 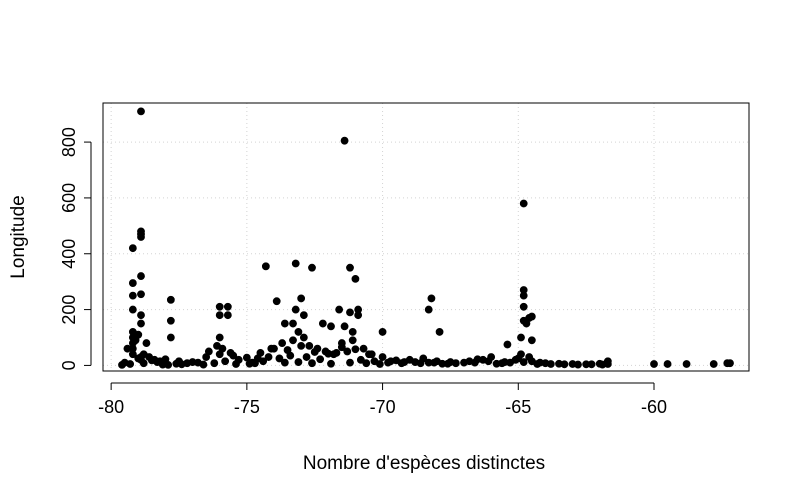 What do you see at coordinates (424, 463) in the screenshot?
I see `x-axis-title: Nombre d'espèces distinctes` at bounding box center [424, 463].